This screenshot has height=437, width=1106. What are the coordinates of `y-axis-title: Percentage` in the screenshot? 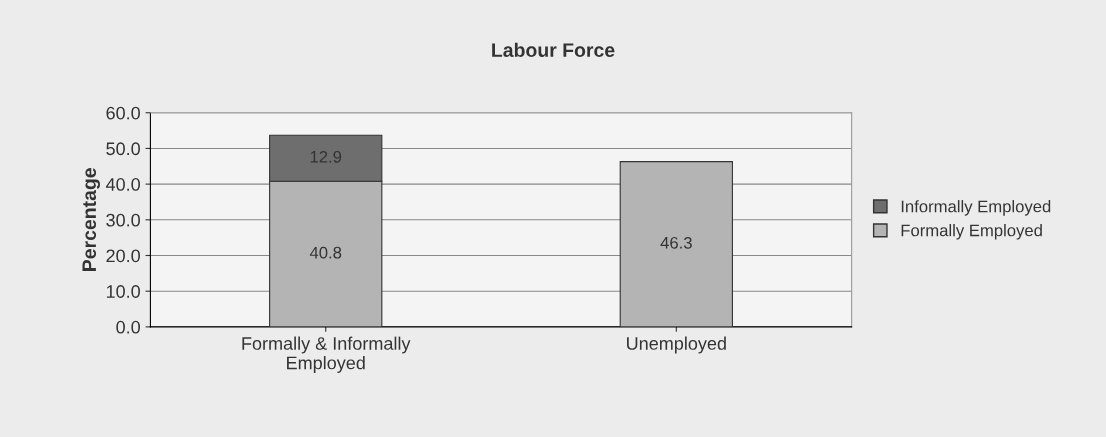 It's located at (91, 219).